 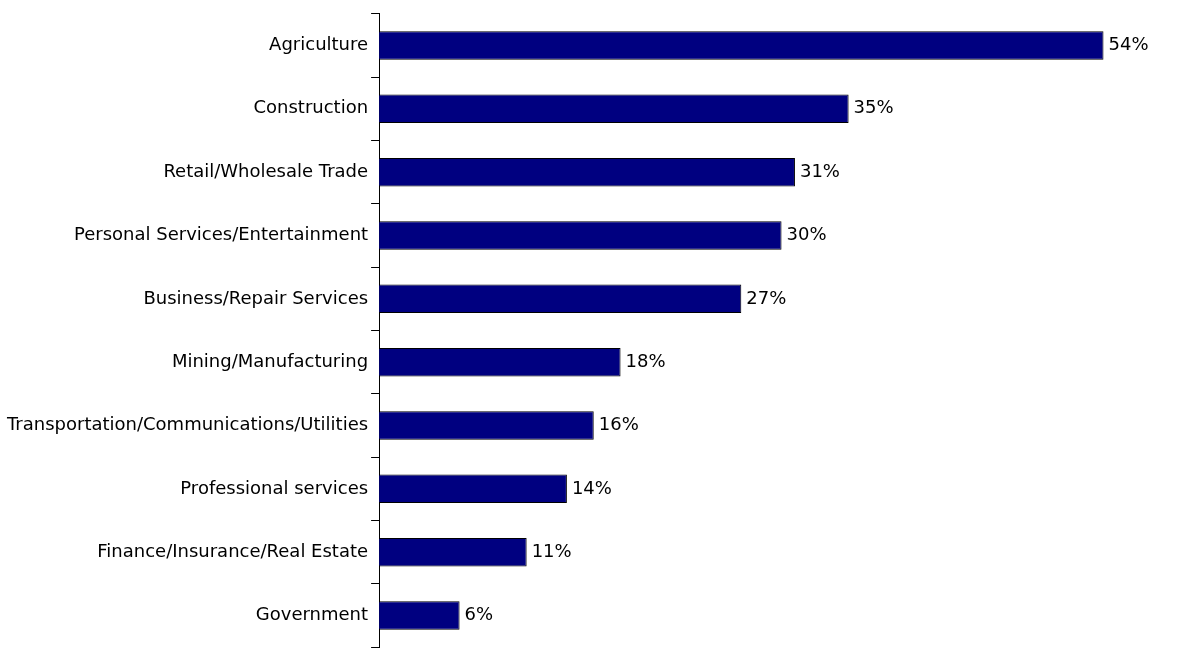 I want to click on y-tick-label: Construction, so click(x=311, y=107).